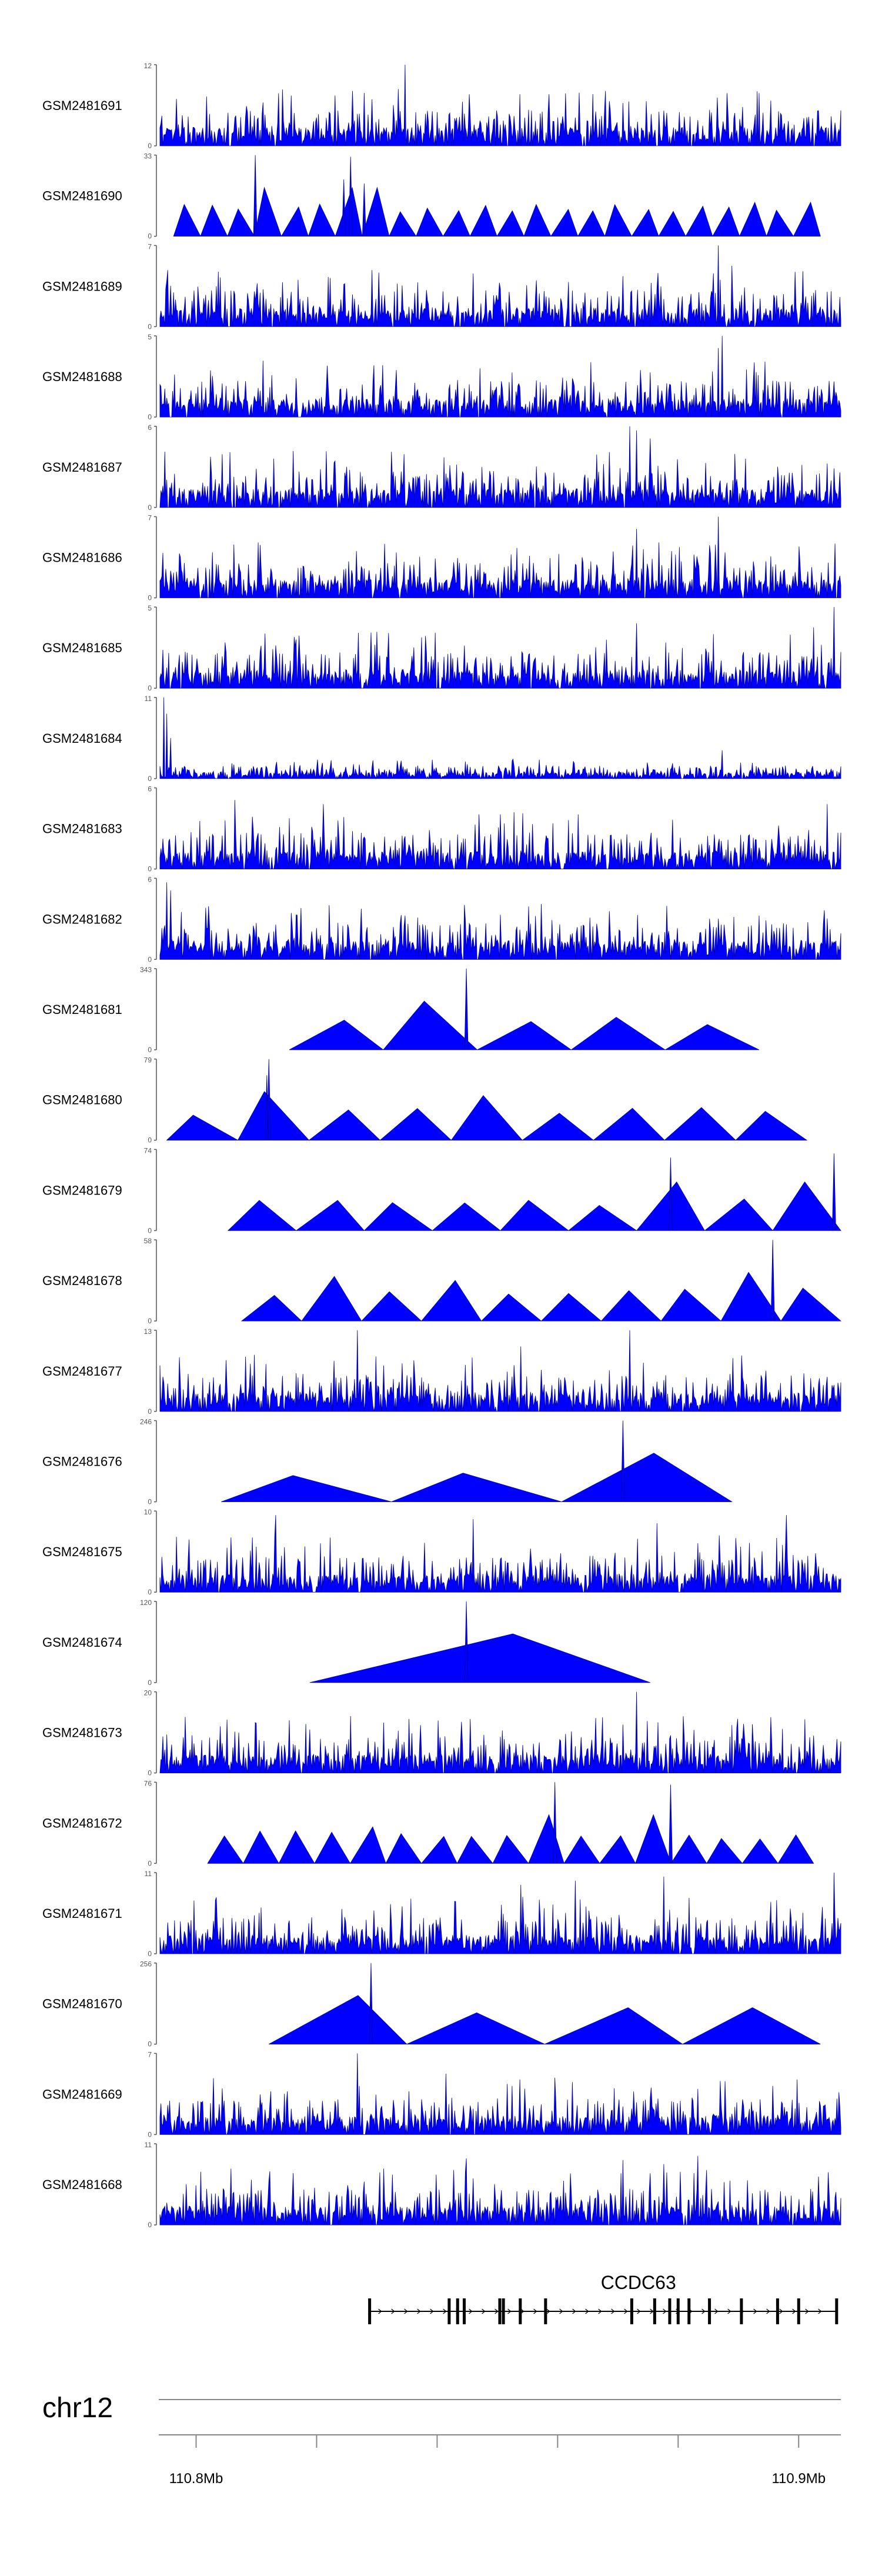  I want to click on track-name: GSM2481691, so click(82, 105).